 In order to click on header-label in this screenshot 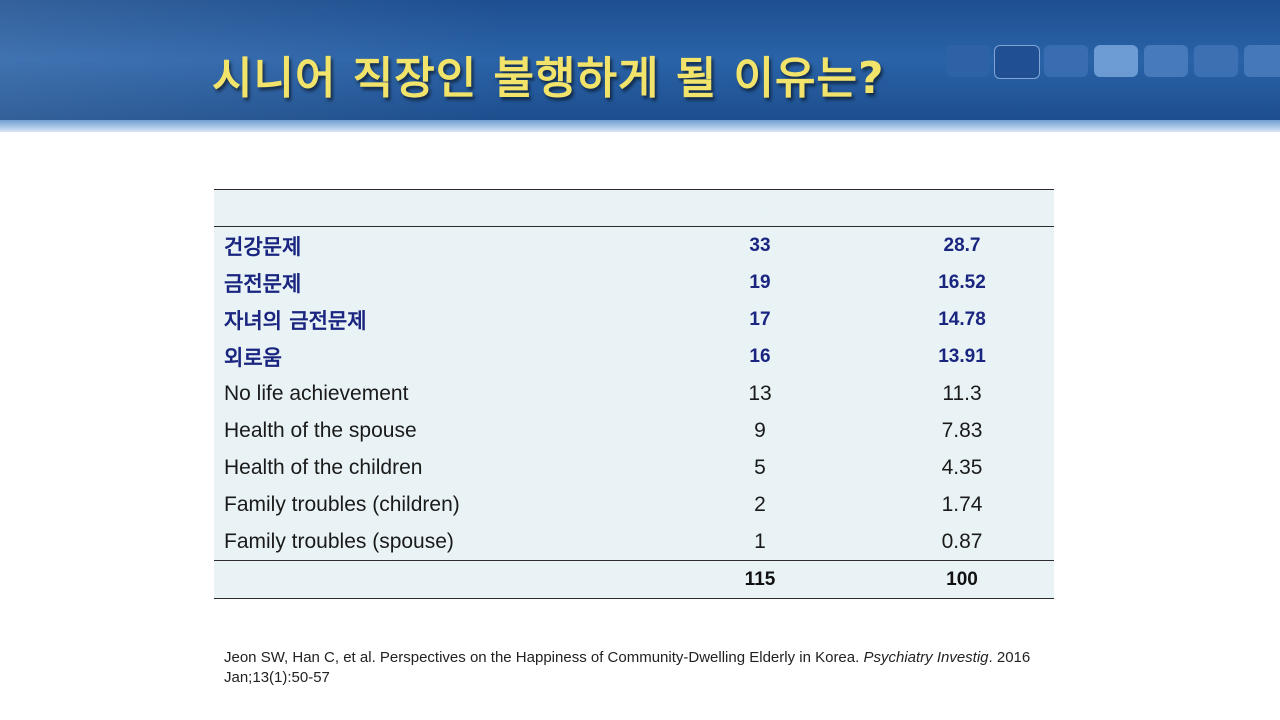, I will do `click(432, 208)`.